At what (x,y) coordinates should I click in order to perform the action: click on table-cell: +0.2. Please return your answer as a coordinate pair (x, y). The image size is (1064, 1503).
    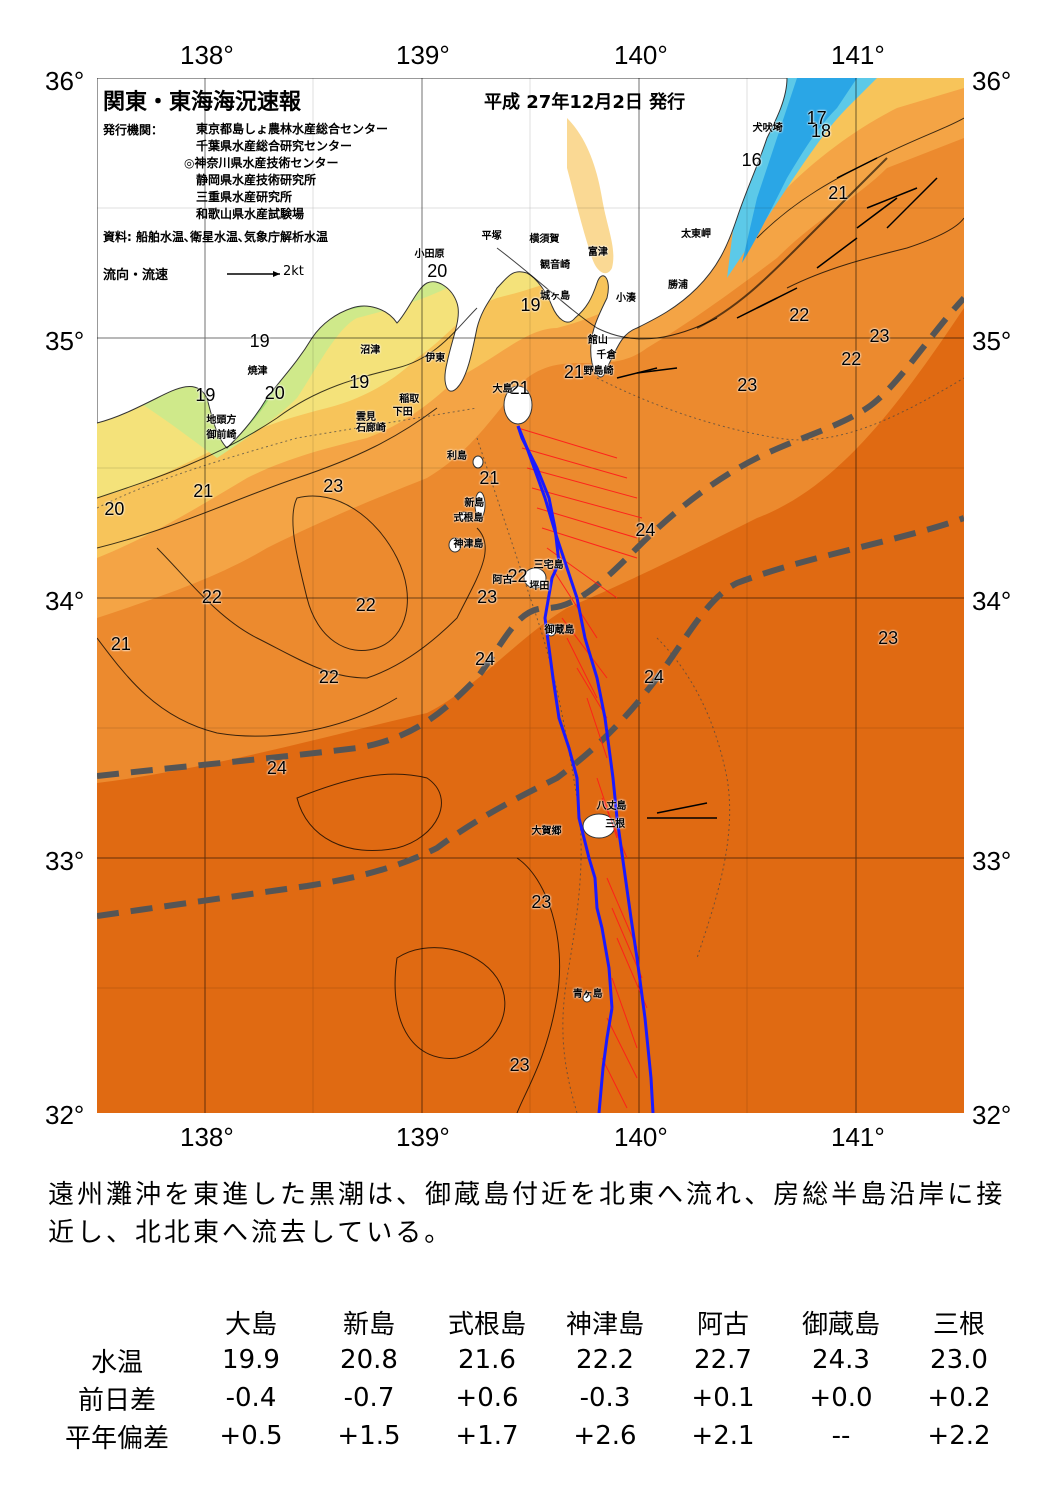
    Looking at the image, I should click on (959, 1398).